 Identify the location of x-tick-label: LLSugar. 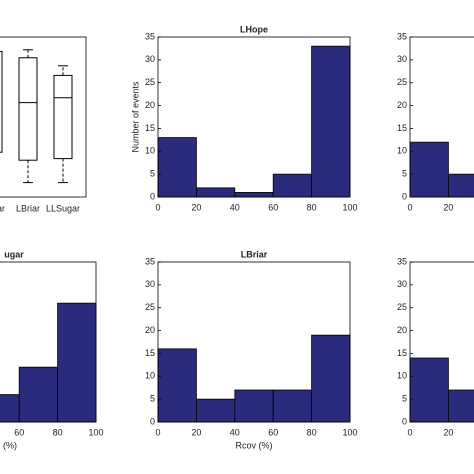
(63, 208).